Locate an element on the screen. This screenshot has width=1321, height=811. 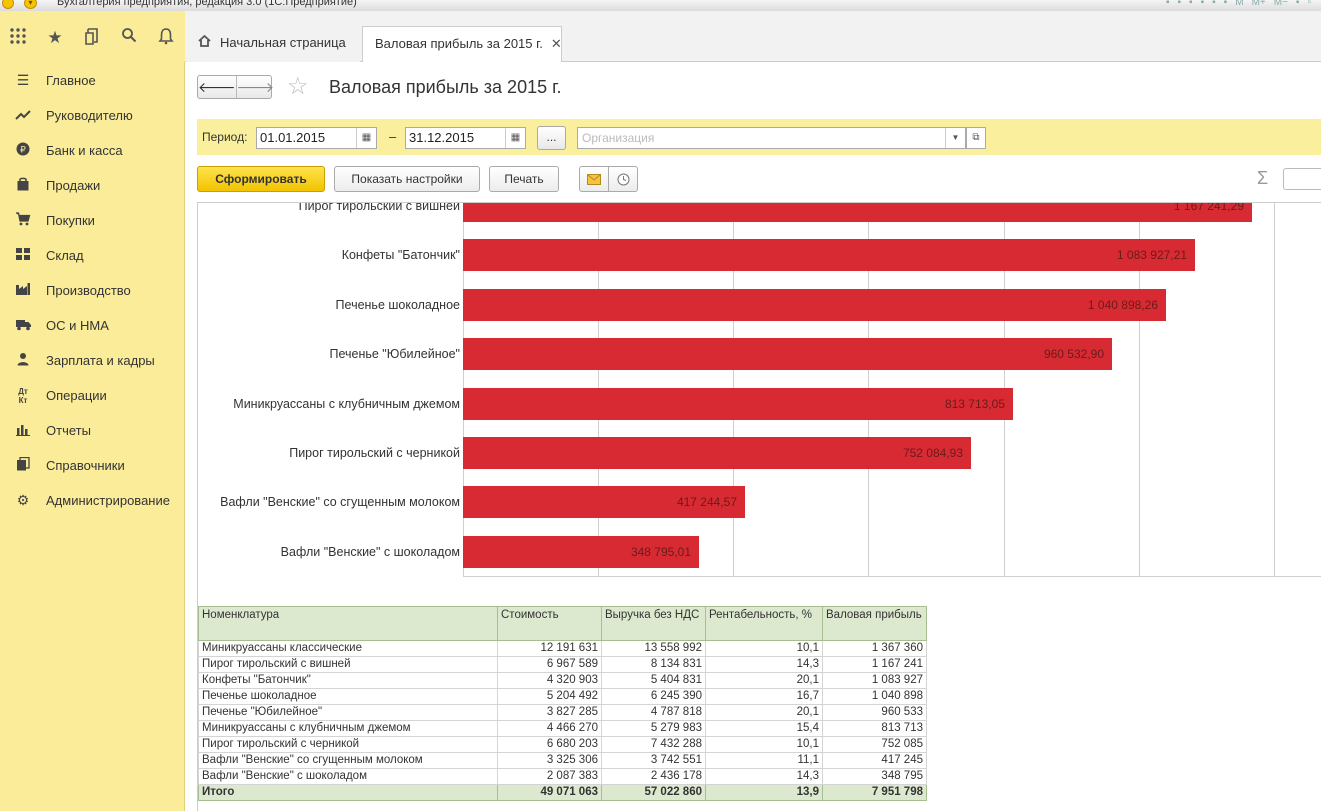
send-email-icon is located at coordinates (594, 179).